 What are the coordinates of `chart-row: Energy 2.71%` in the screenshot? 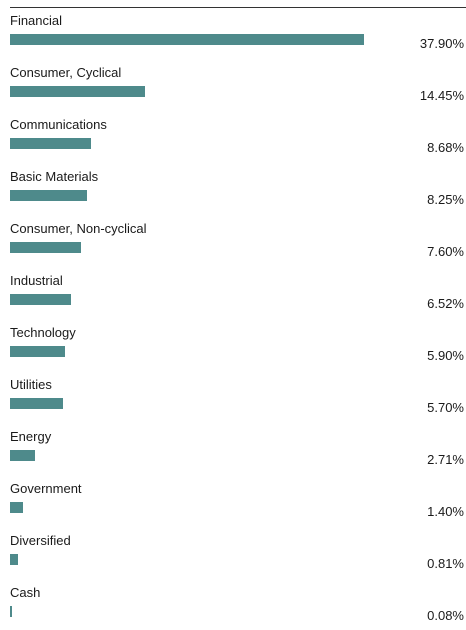 It's located at (233, 448).